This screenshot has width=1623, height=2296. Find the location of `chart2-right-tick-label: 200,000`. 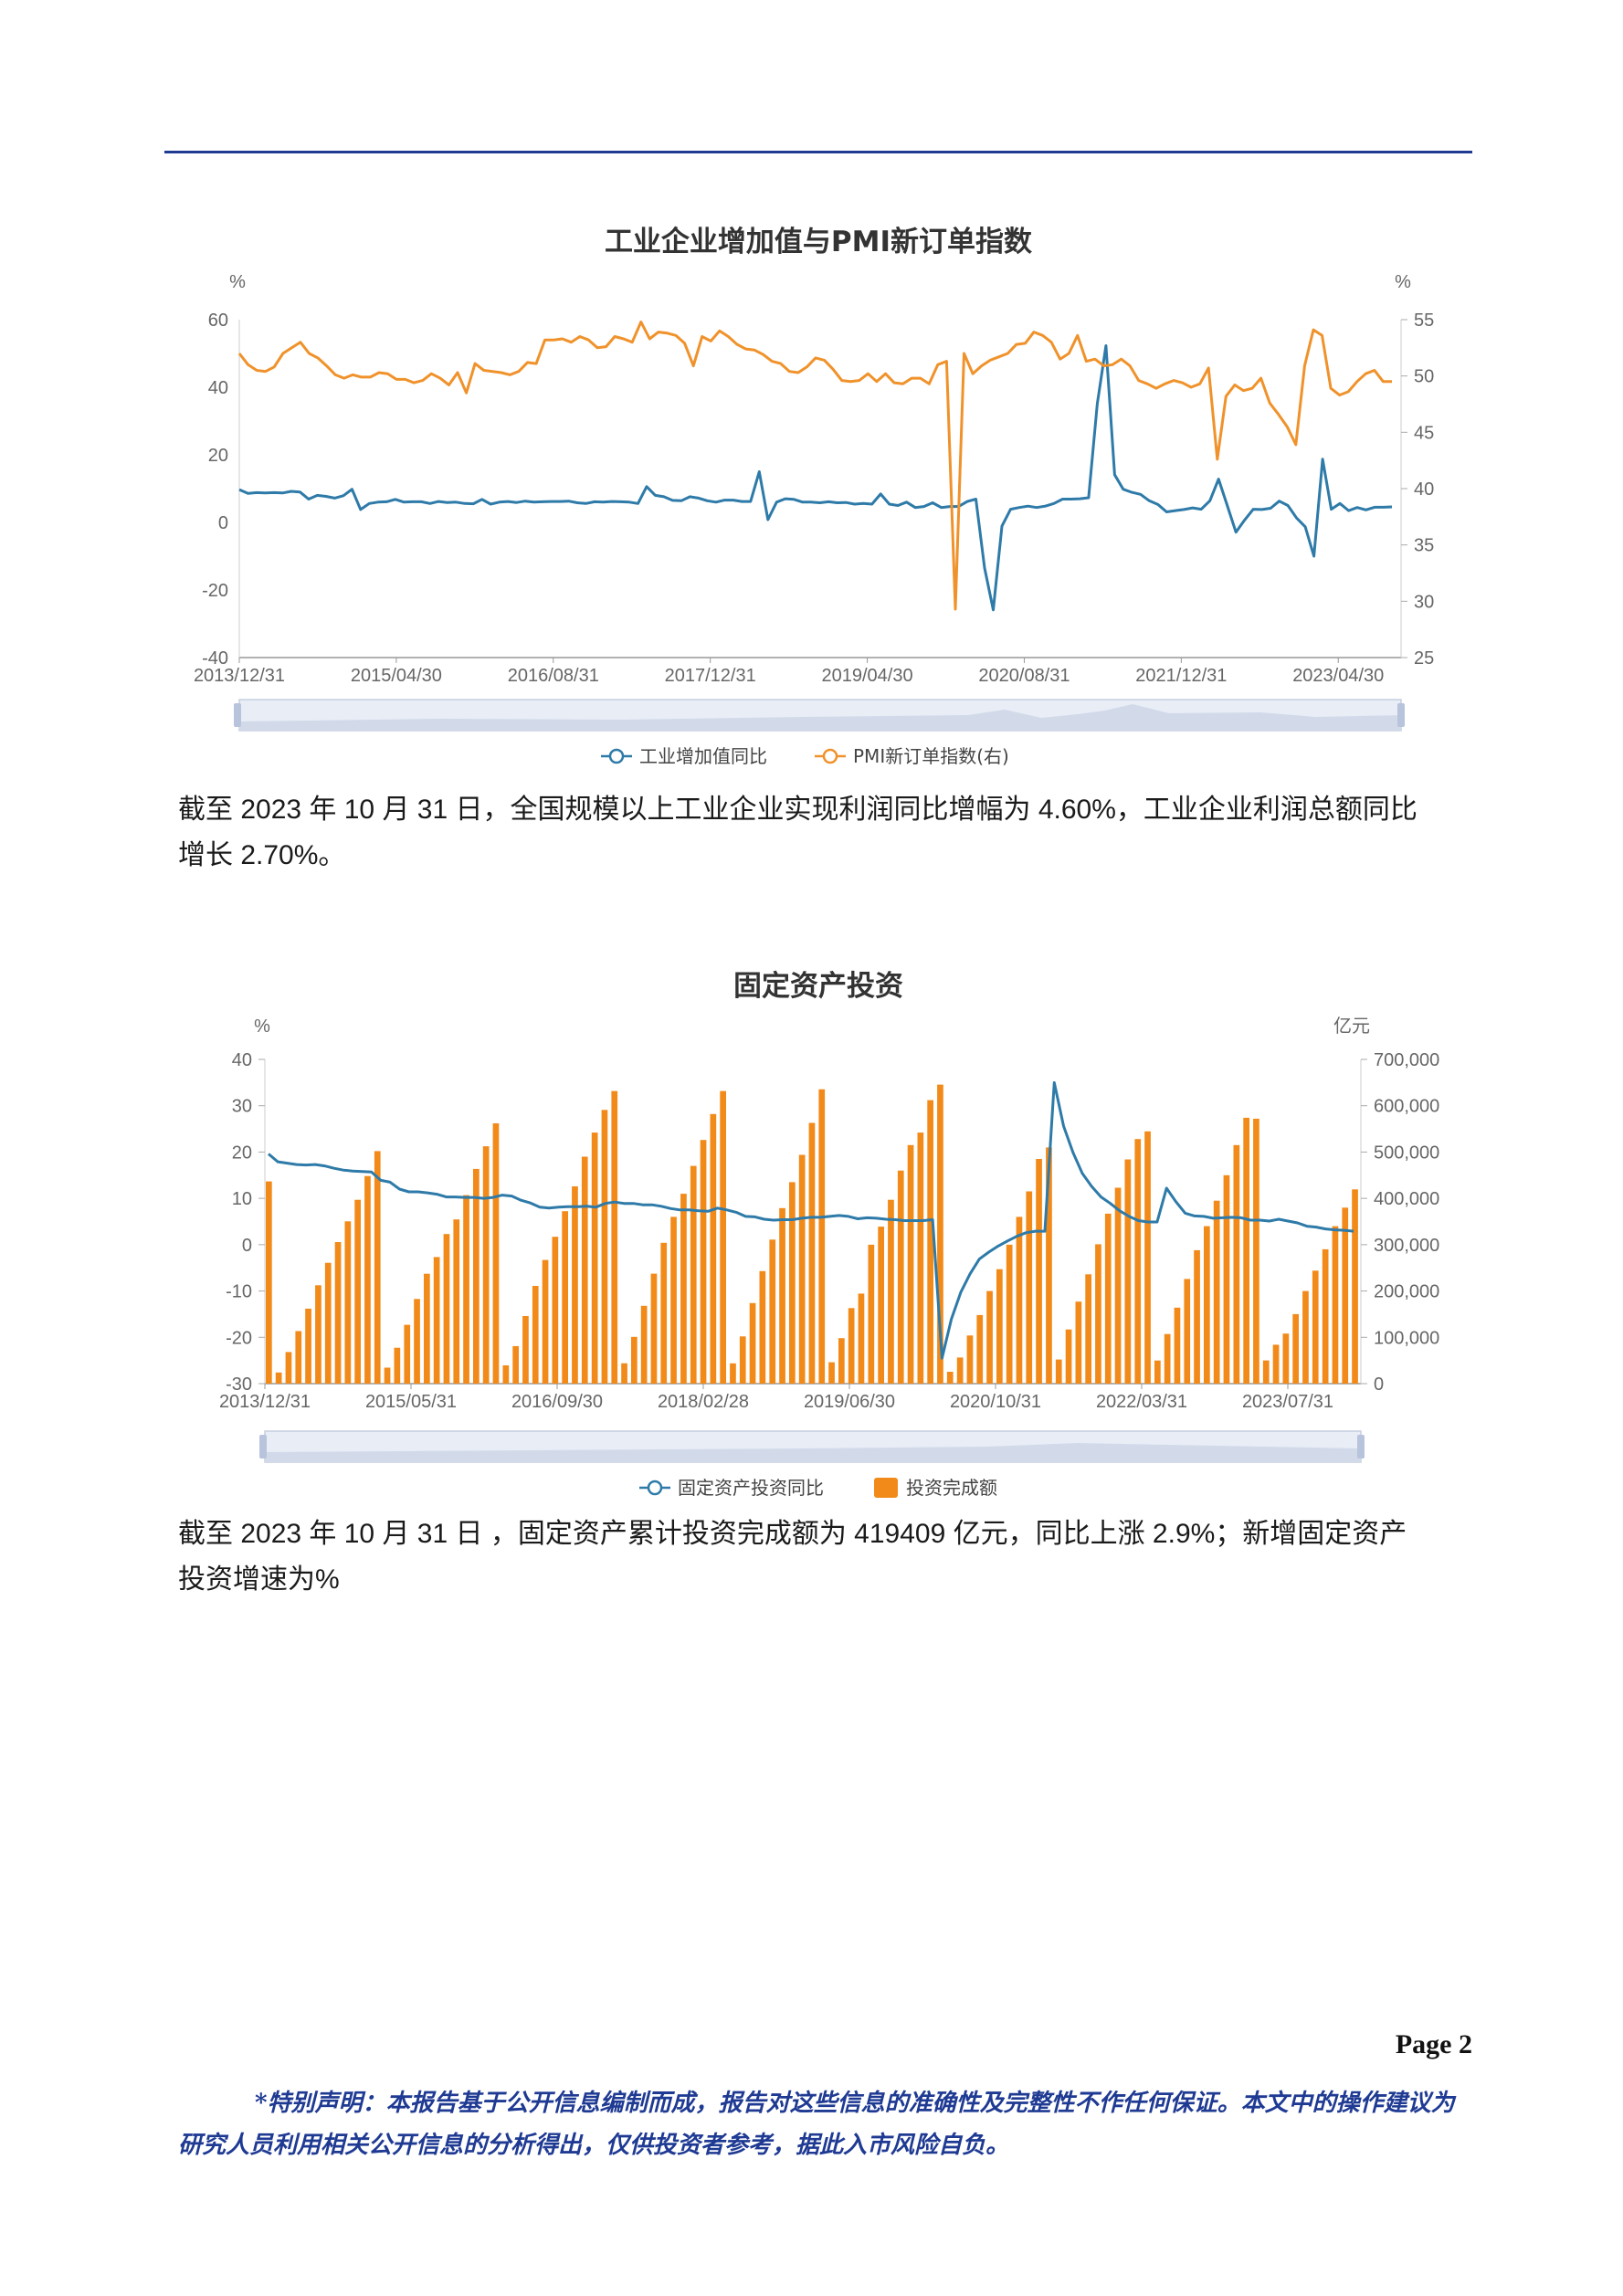

chart2-right-tick-label: 200,000 is located at coordinates (1406, 1292).